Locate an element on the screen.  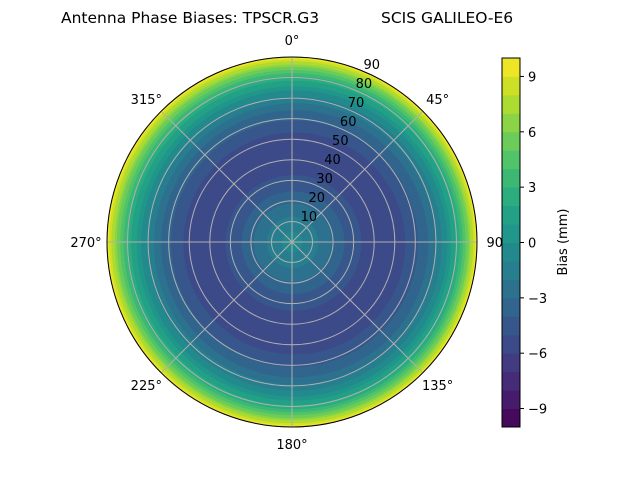
colorbar-label: Bias (mm) is located at coordinates (563, 242).